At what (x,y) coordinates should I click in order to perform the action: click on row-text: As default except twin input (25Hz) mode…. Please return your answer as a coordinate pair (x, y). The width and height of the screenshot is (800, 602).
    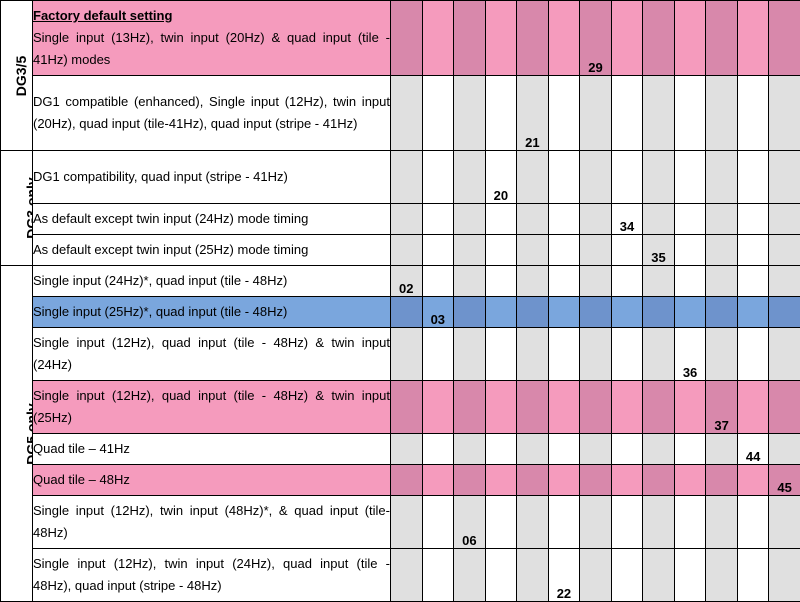
    Looking at the image, I should click on (211, 250).